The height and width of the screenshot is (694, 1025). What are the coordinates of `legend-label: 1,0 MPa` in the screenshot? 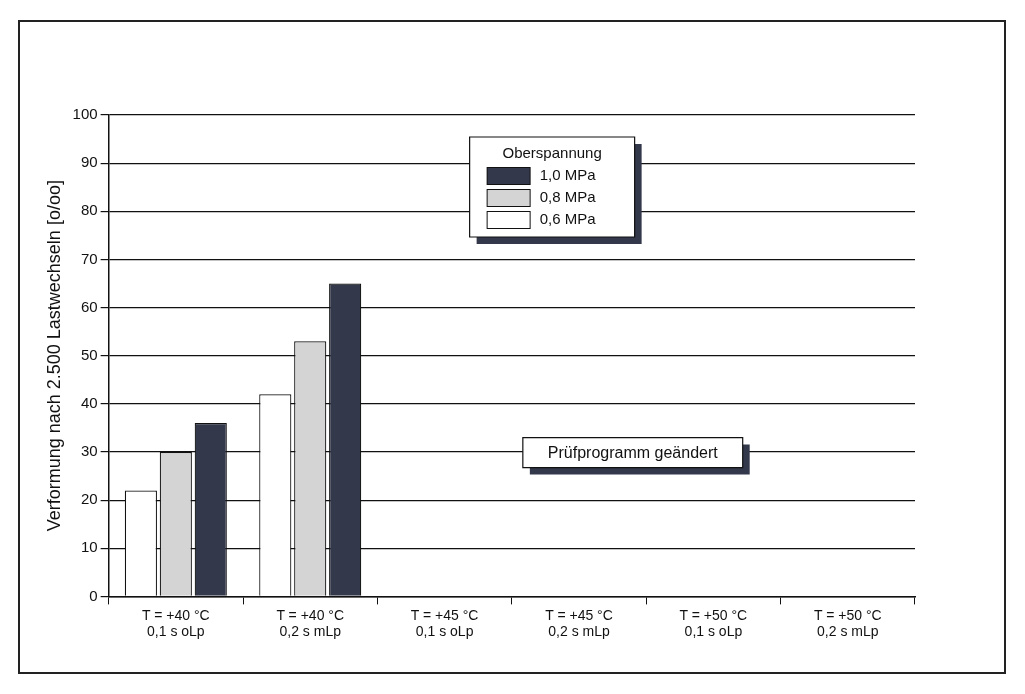 It's located at (568, 175).